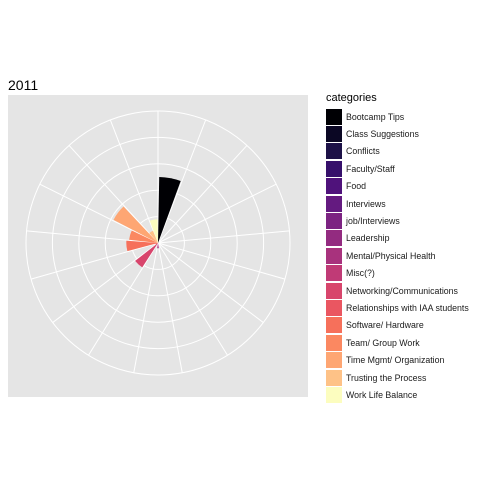  I want to click on legend-item: Class Suggestions, so click(397, 134).